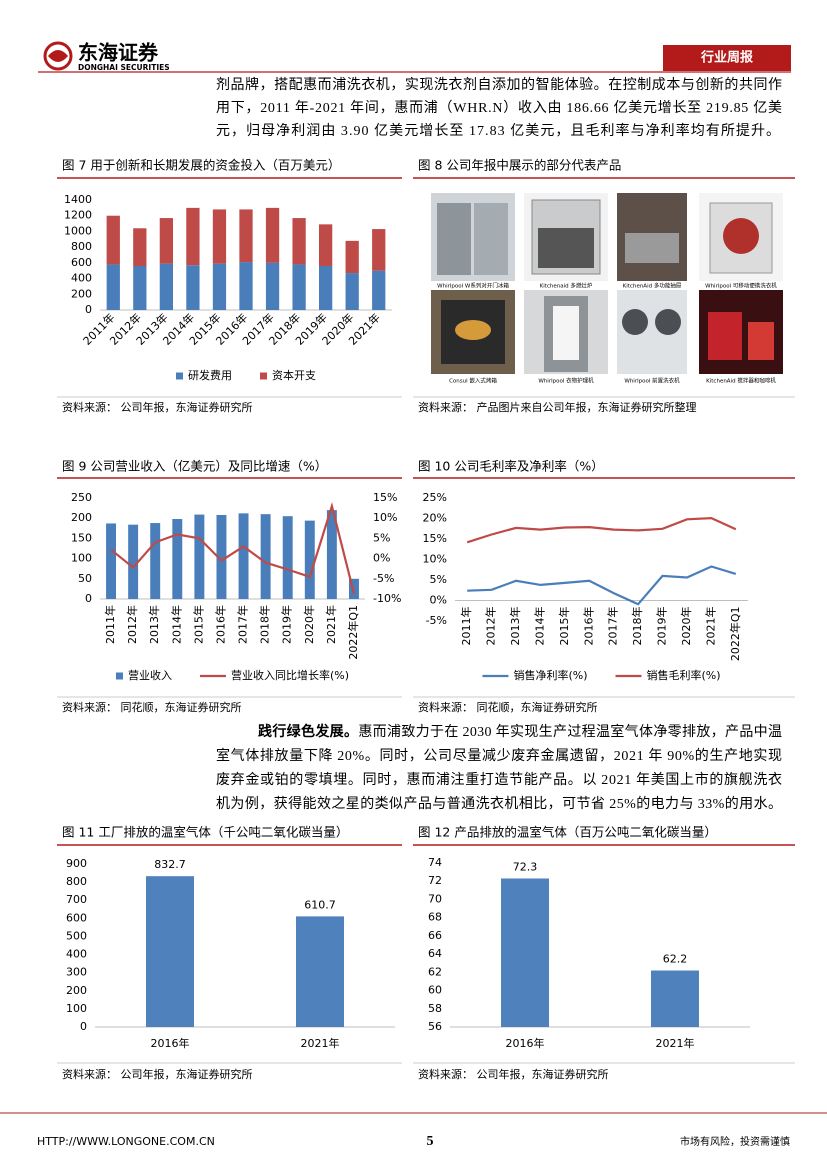 The image size is (827, 1169). I want to click on y-tick-label: 56, so click(435, 1026).